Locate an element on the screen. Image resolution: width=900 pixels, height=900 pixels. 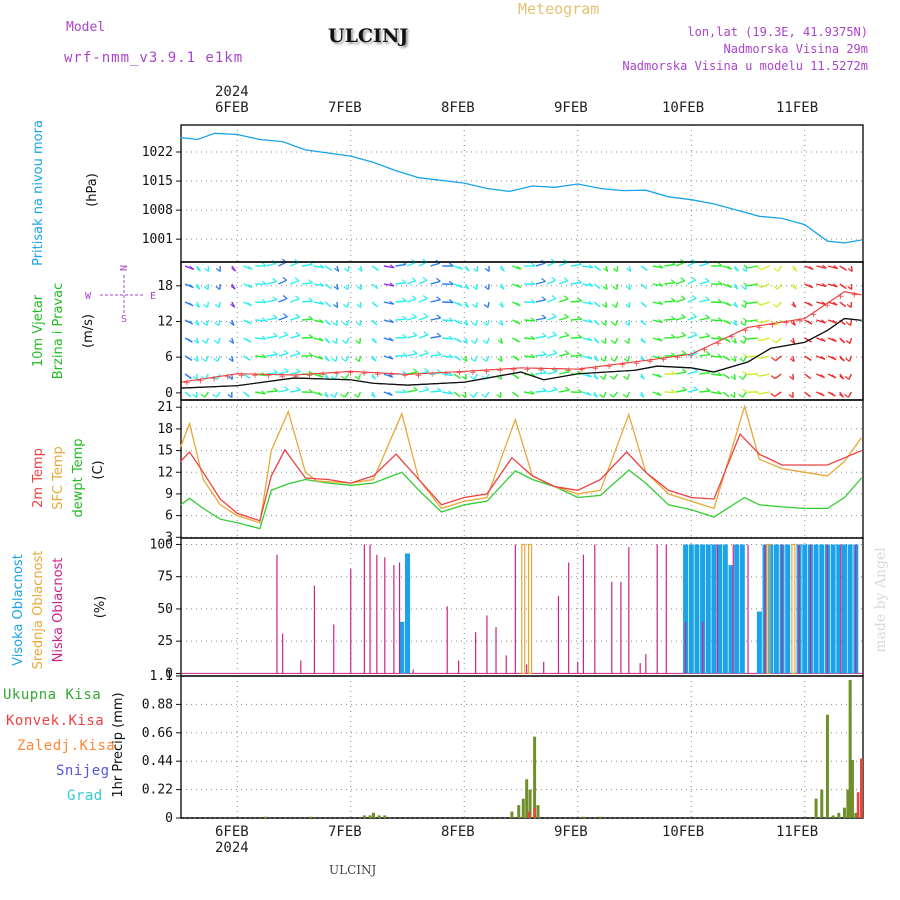
ytick-label-precip: 0.44 is located at coordinates (157, 761).